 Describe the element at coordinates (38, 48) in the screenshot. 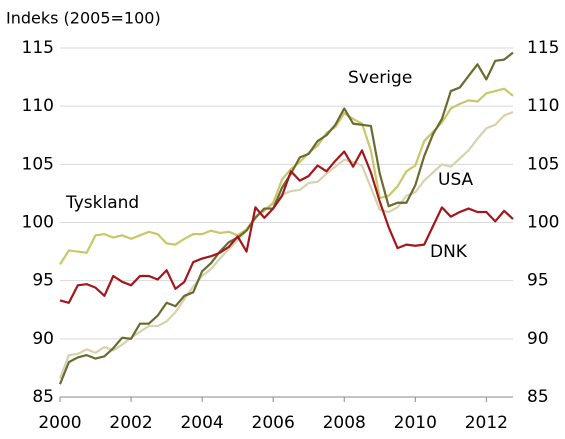

I see `y-tick-label: 115` at that location.